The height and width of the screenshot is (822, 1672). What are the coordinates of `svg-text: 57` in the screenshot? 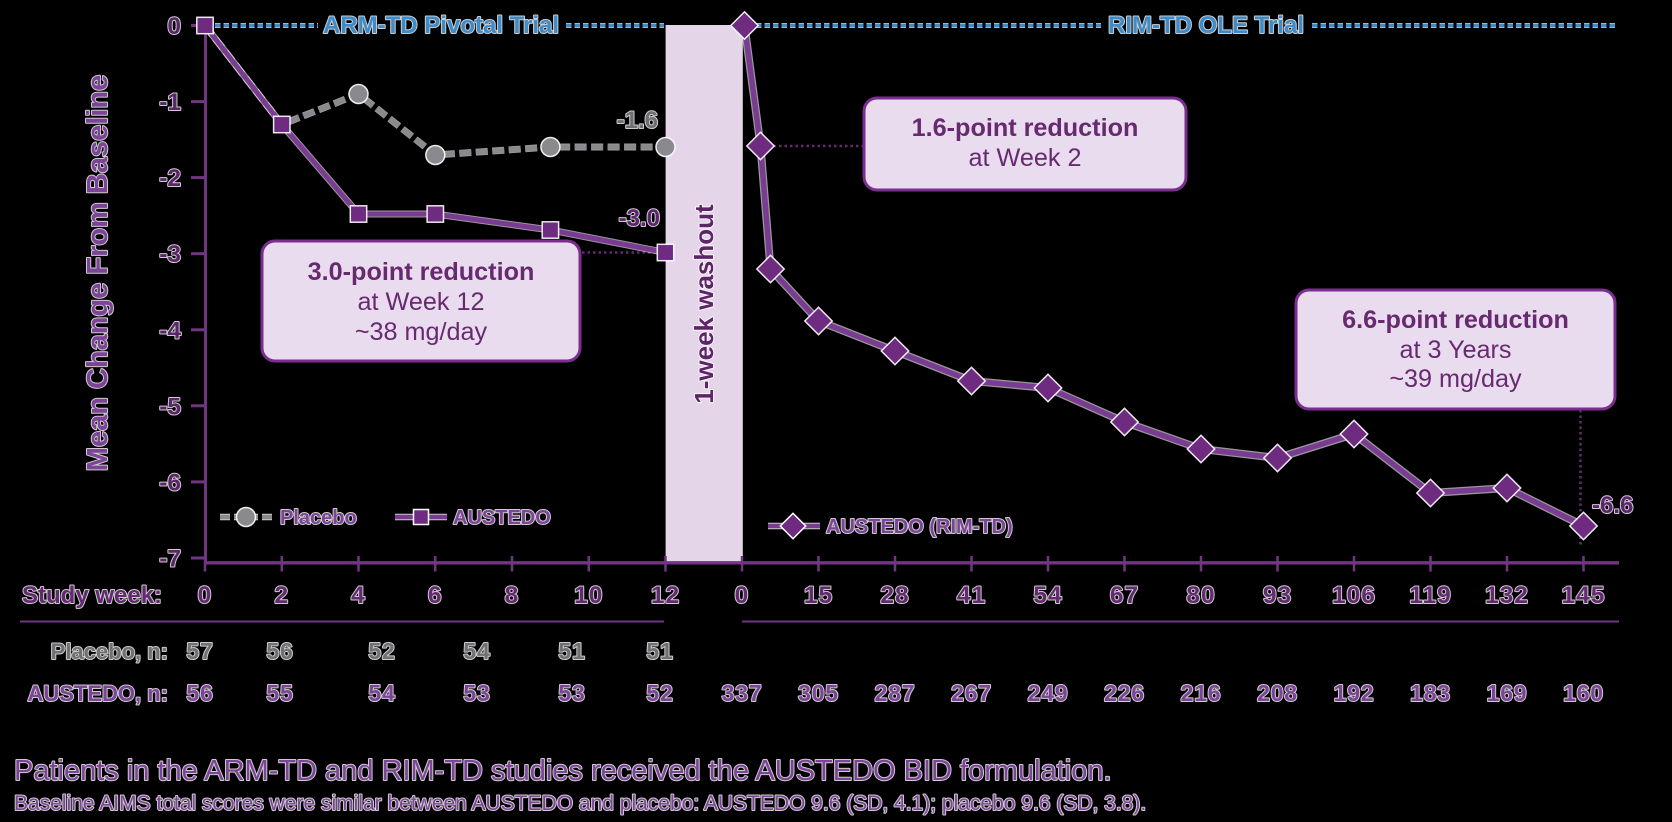 It's located at (199, 651).